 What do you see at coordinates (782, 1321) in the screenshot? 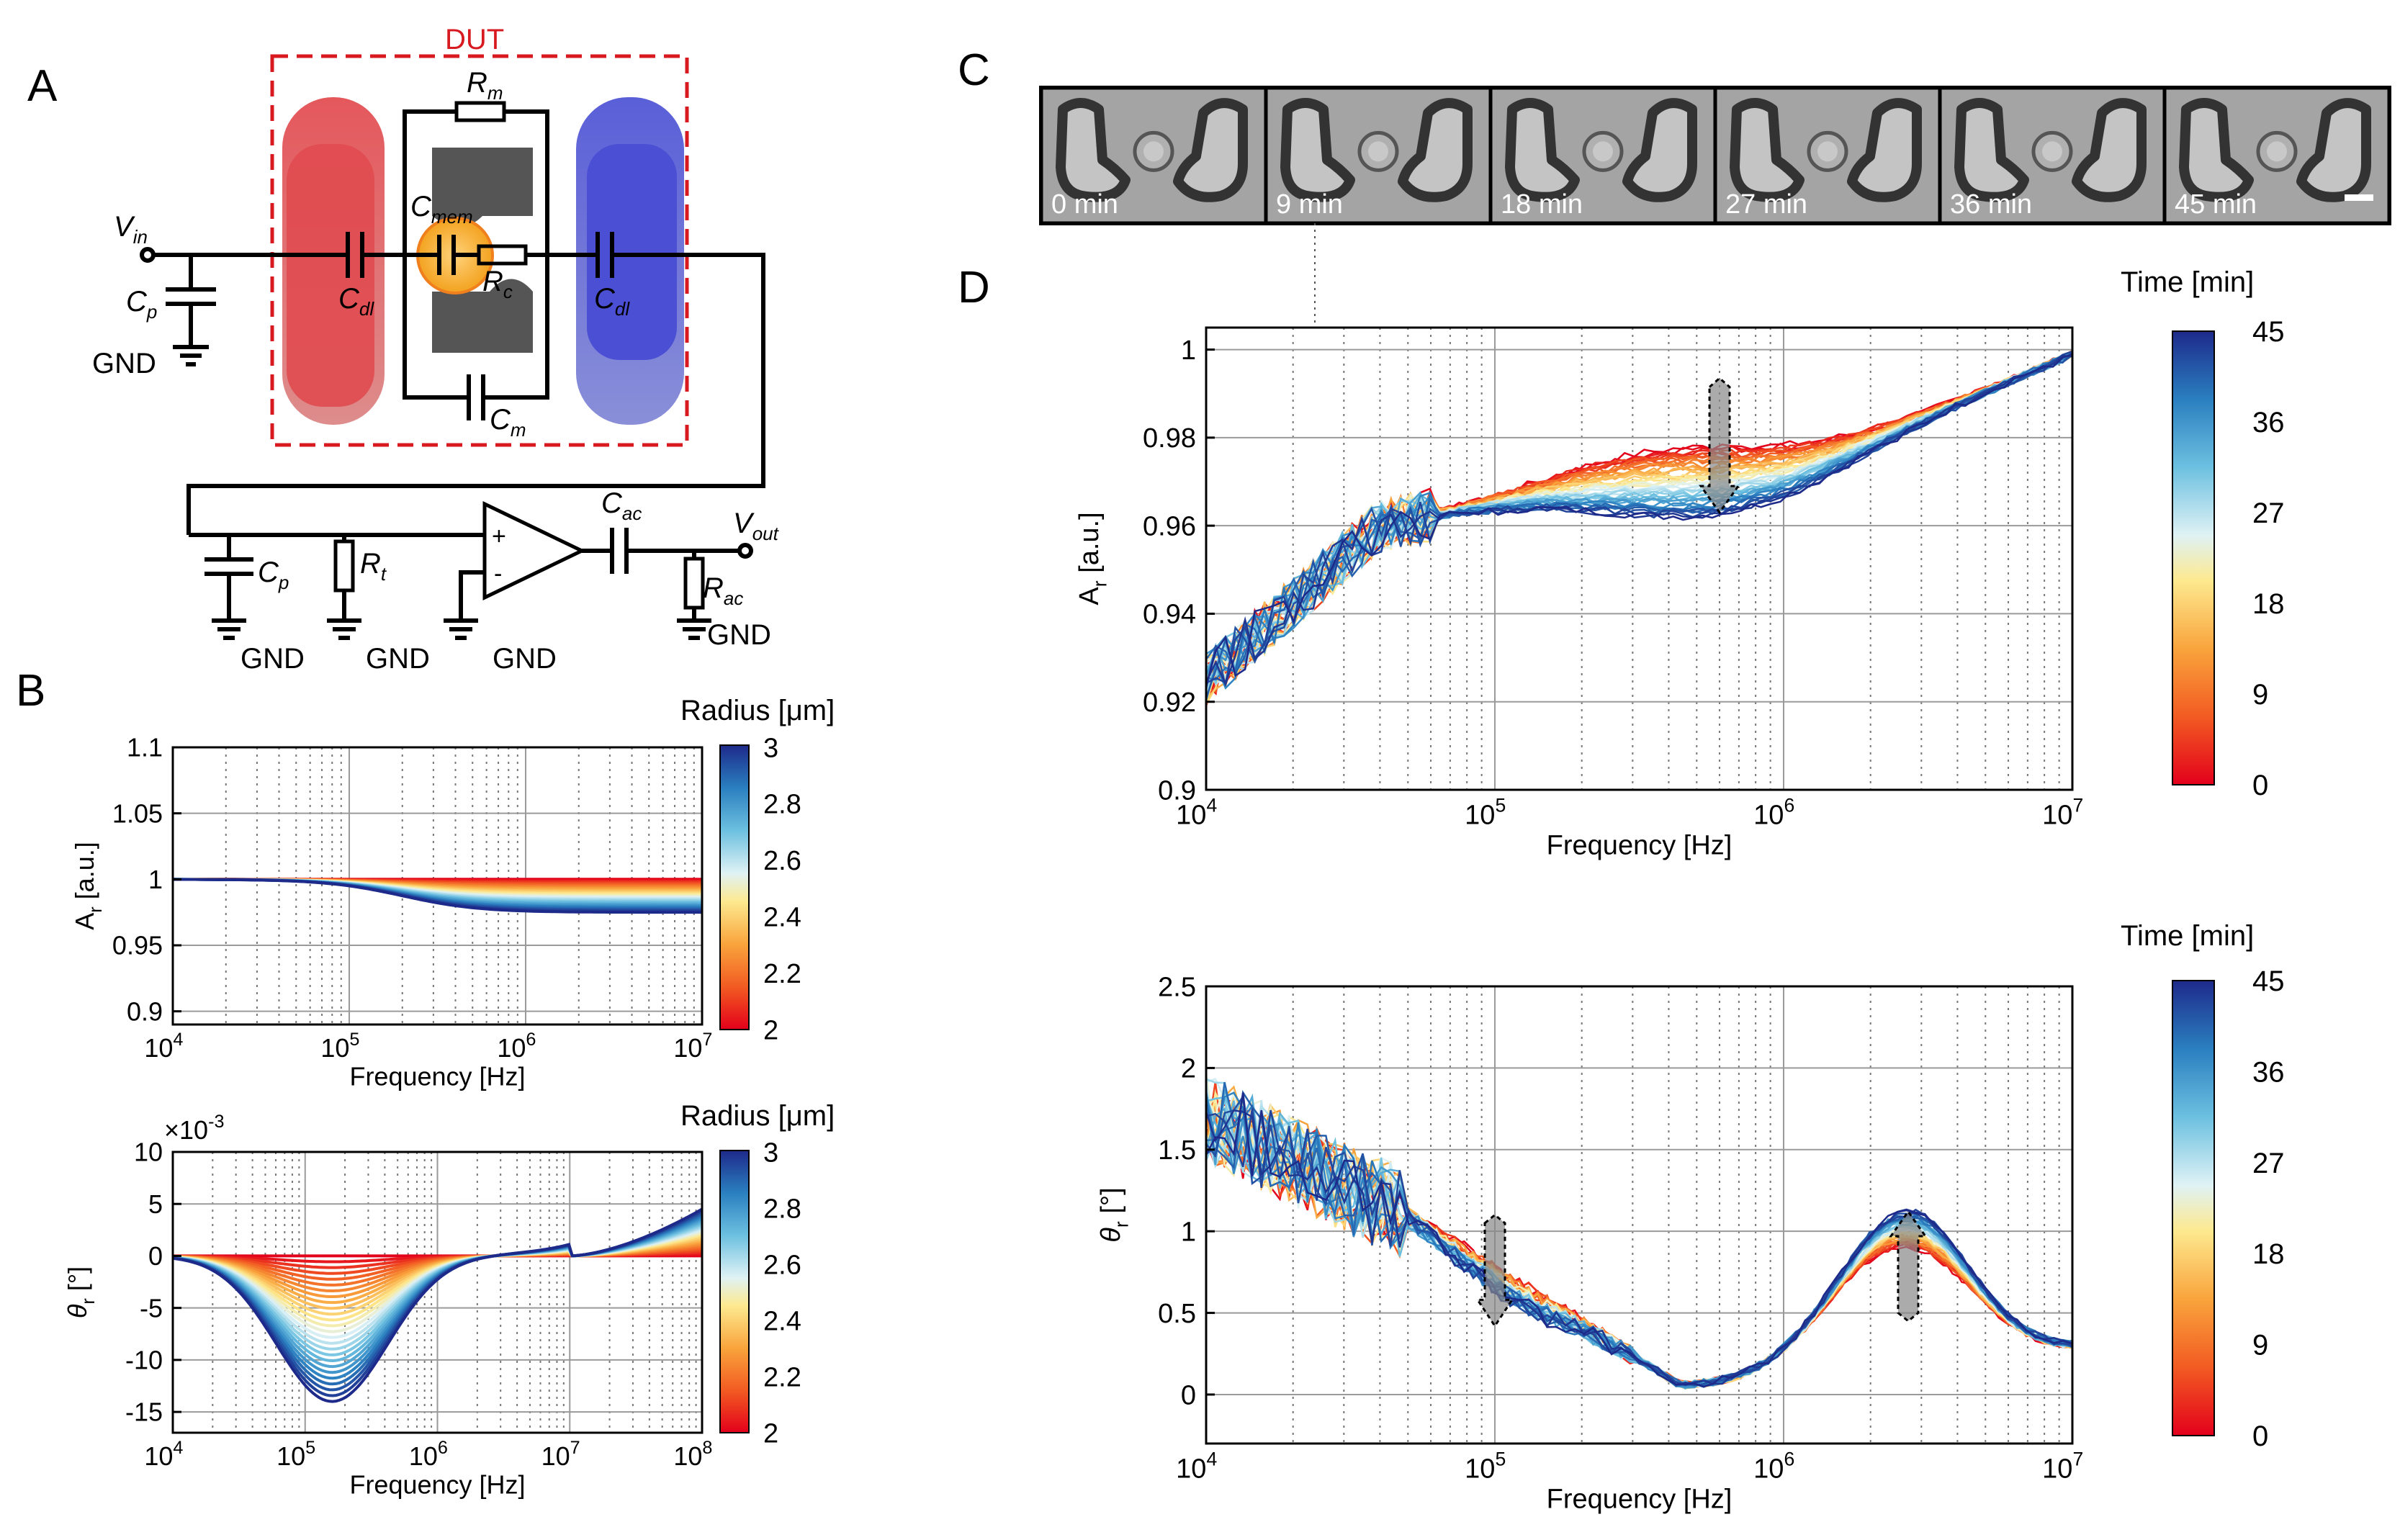
I see `colorbar-tick-label: 2.4` at bounding box center [782, 1321].